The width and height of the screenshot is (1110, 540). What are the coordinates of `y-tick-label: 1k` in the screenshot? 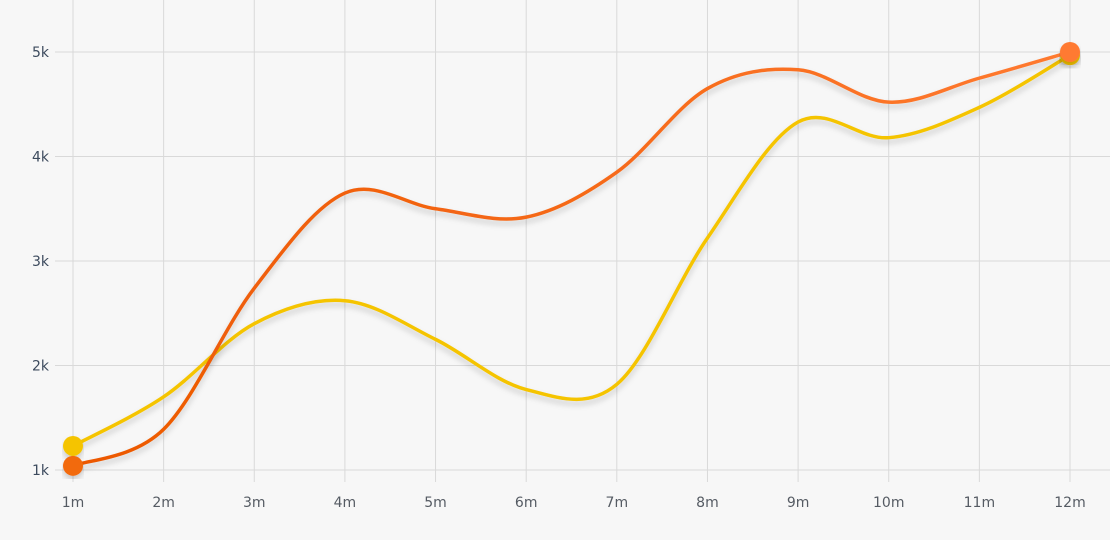 It's located at (41, 471).